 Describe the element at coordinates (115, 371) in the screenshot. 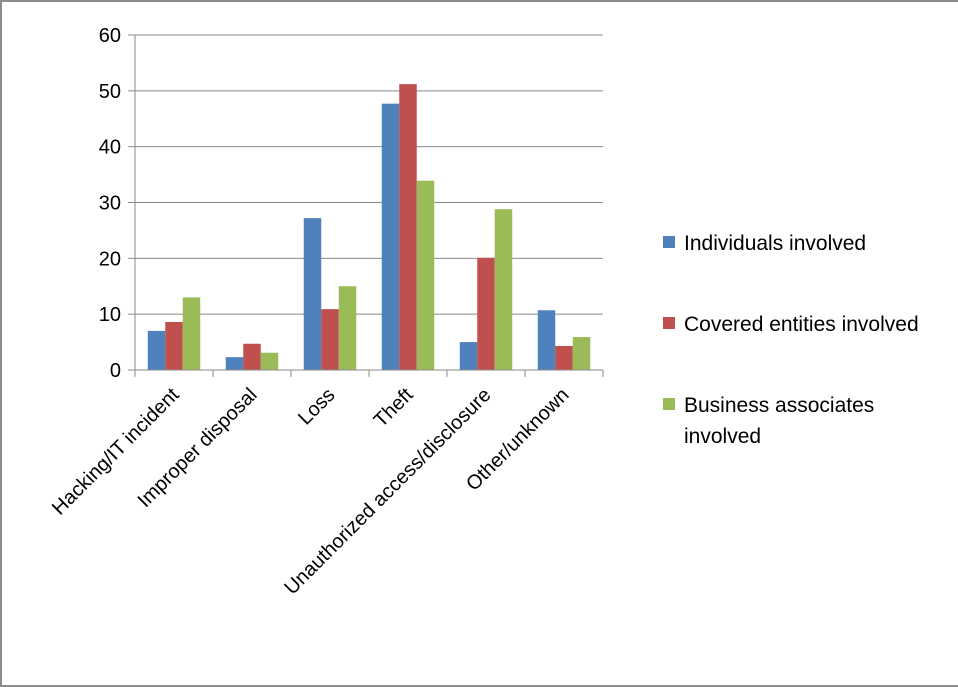

I see `y-tick-label: 0` at that location.